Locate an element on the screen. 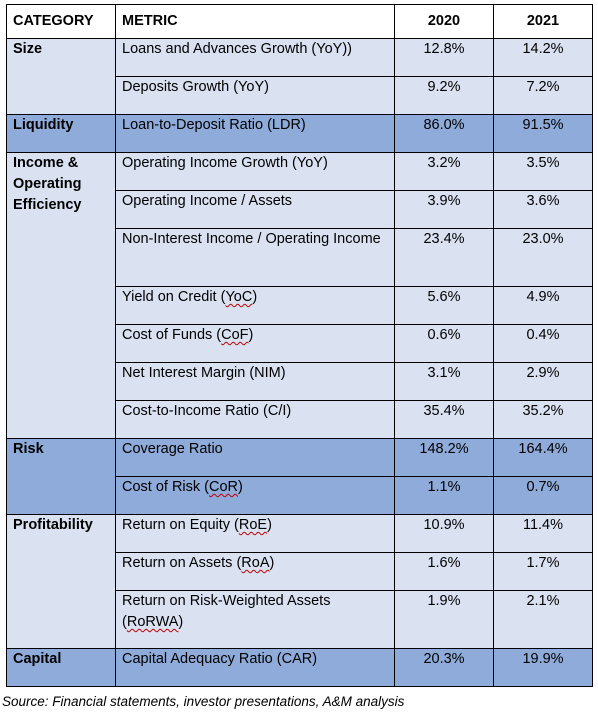  value-2021: 7.2% is located at coordinates (543, 95).